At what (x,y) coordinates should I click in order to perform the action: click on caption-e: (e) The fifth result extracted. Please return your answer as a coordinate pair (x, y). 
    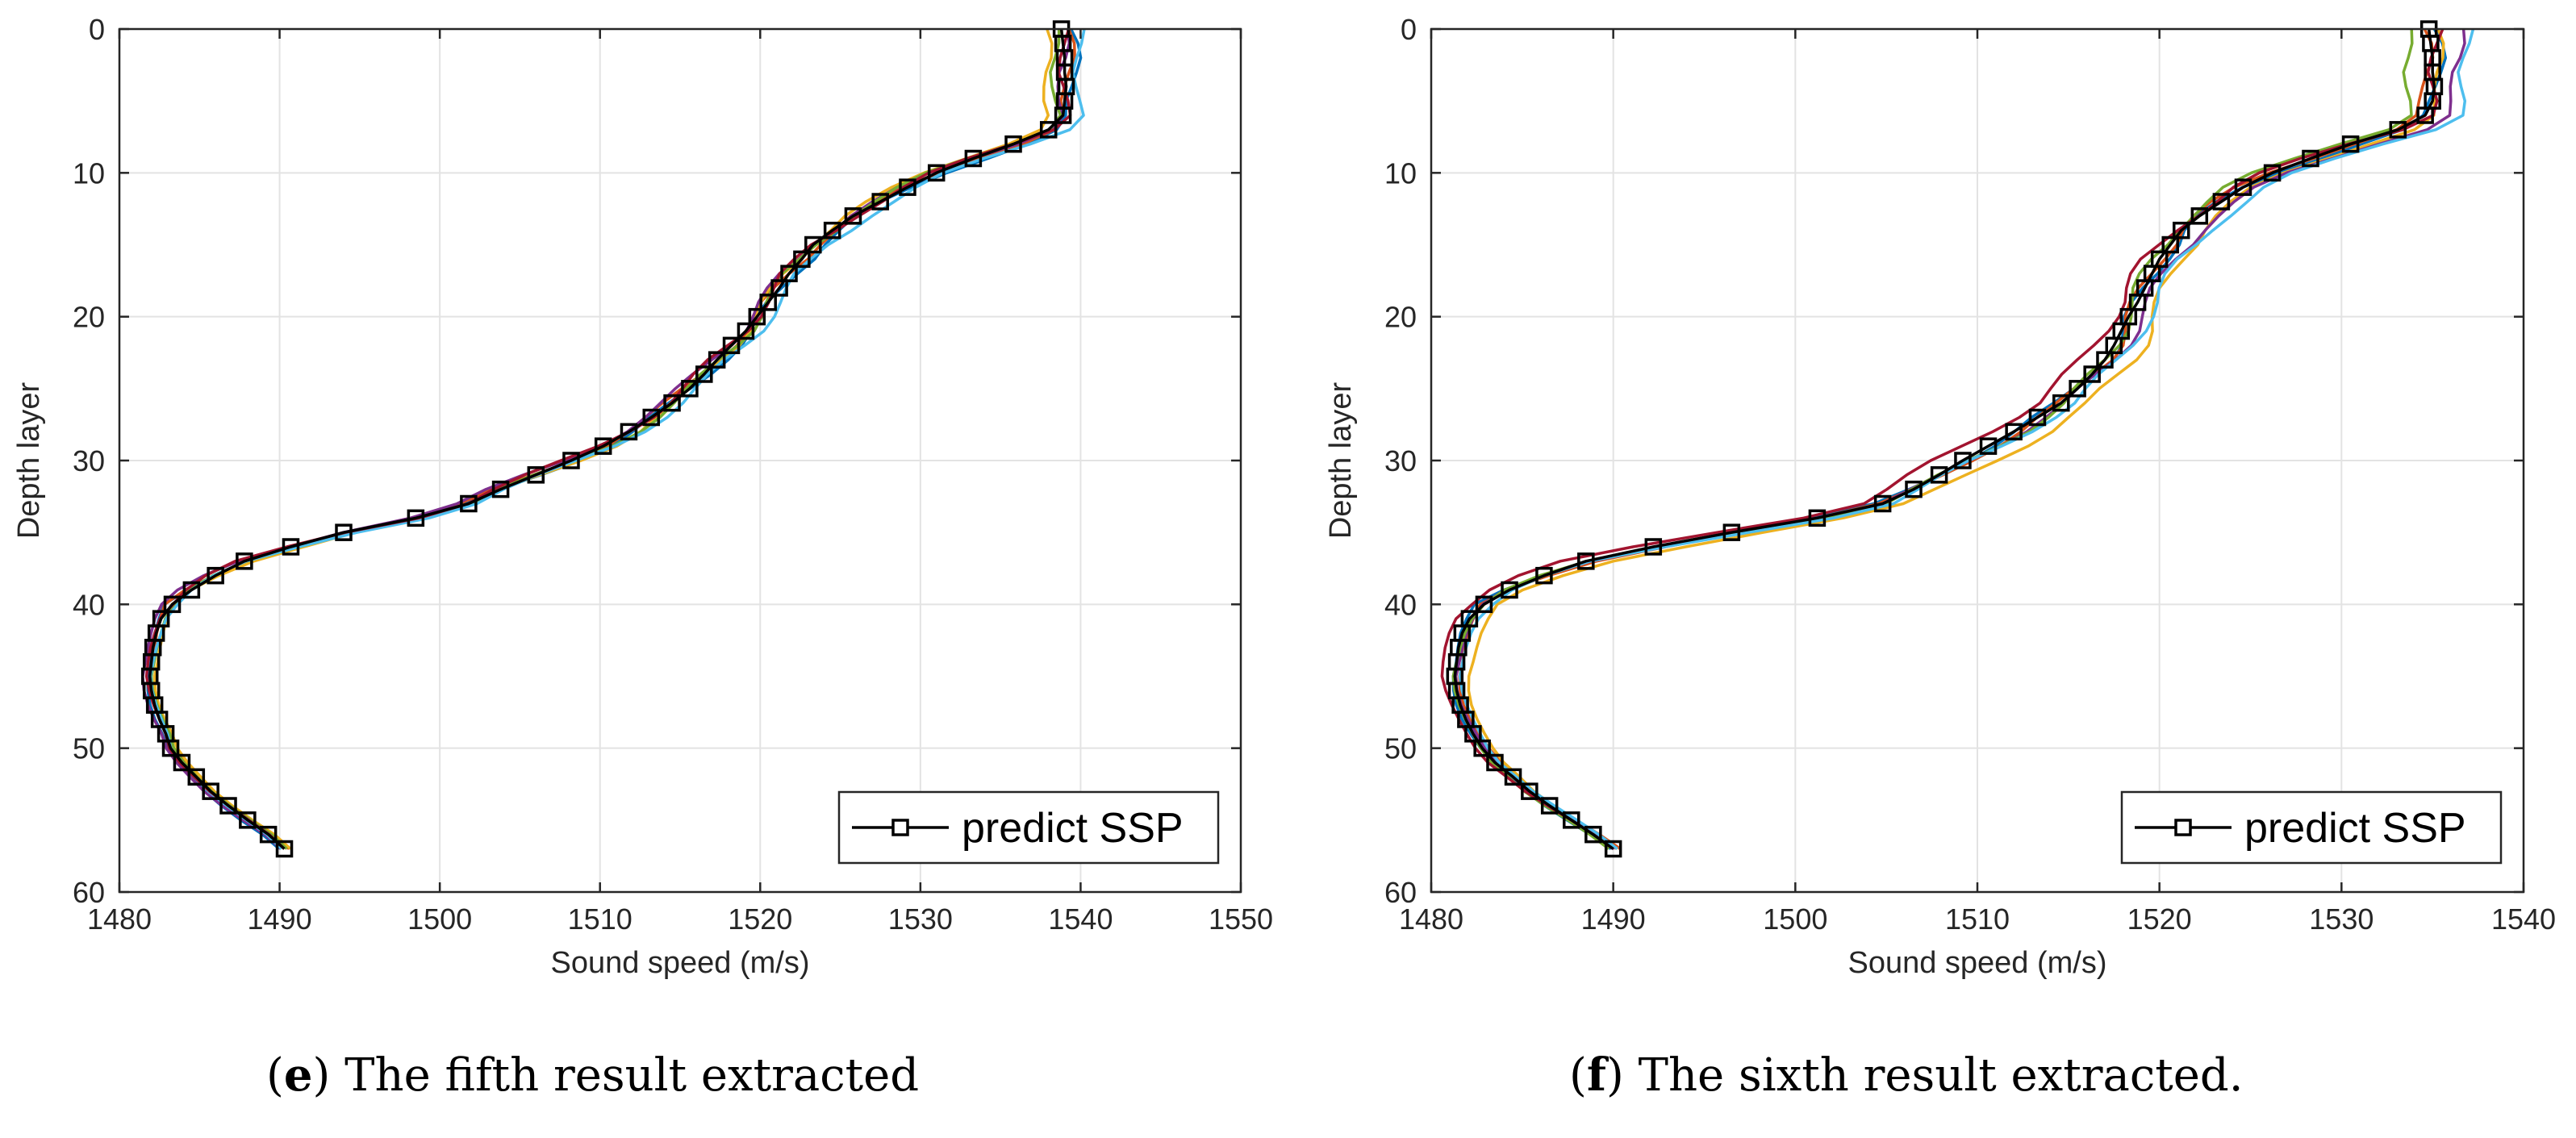
    Looking at the image, I should click on (593, 1075).